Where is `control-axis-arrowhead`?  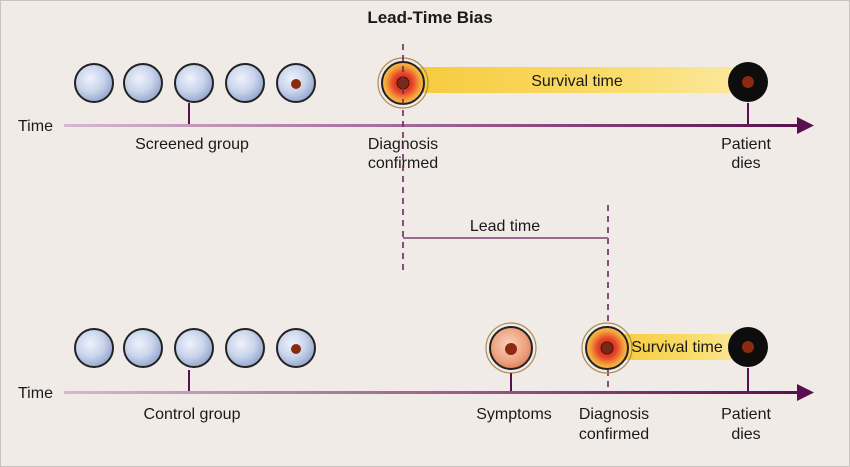 control-axis-arrowhead is located at coordinates (805, 392).